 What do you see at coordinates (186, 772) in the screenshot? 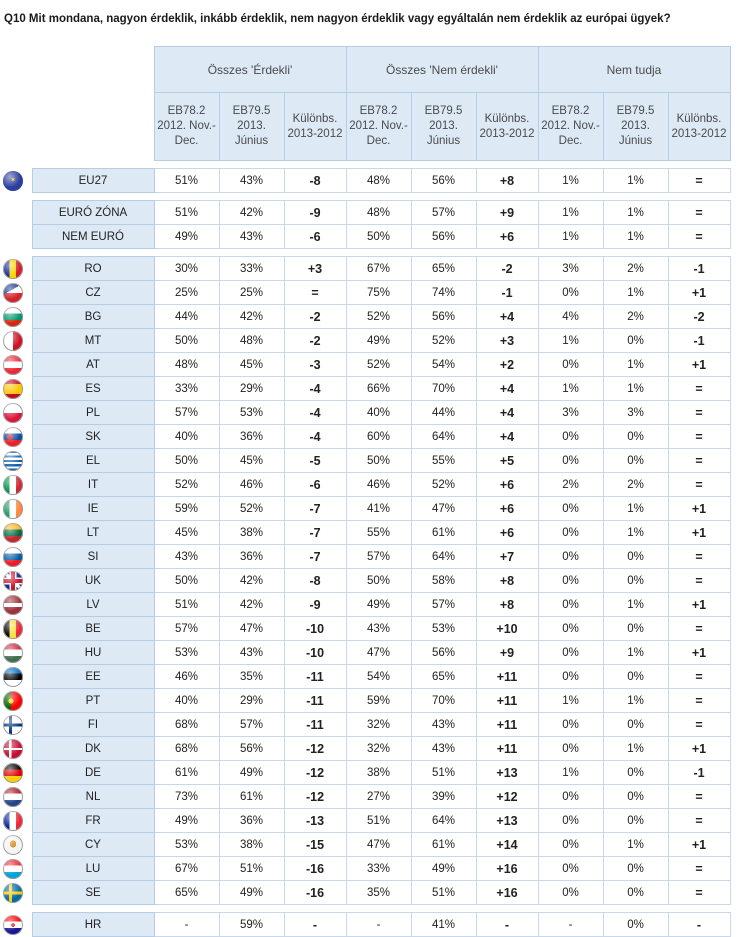
I see `interested-eb782-cell: 61%` at bounding box center [186, 772].